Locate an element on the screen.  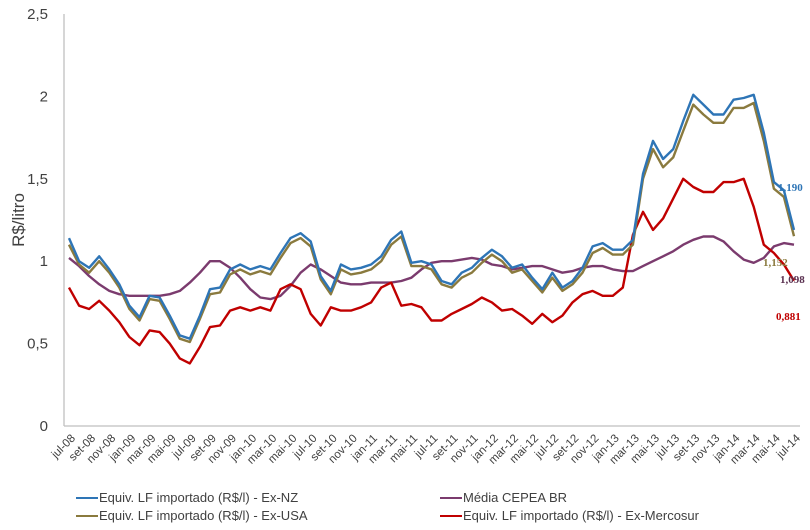
legend-item-ex-usa: Equiv. LF importado (R$/l) - Ex-USA is located at coordinates (192, 515).